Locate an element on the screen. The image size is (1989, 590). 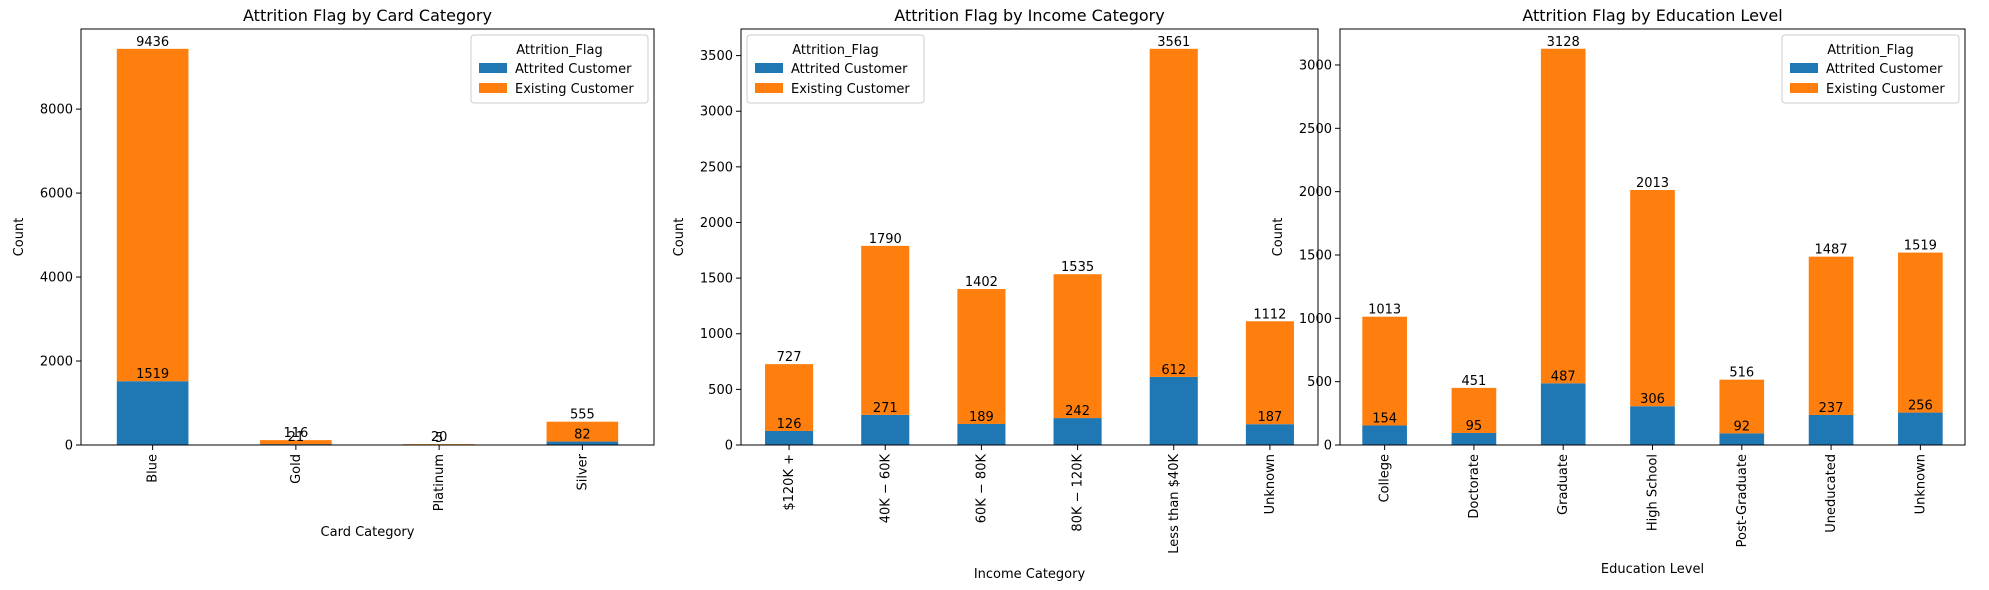
x-tick-label: Silver is located at coordinates (582, 471).